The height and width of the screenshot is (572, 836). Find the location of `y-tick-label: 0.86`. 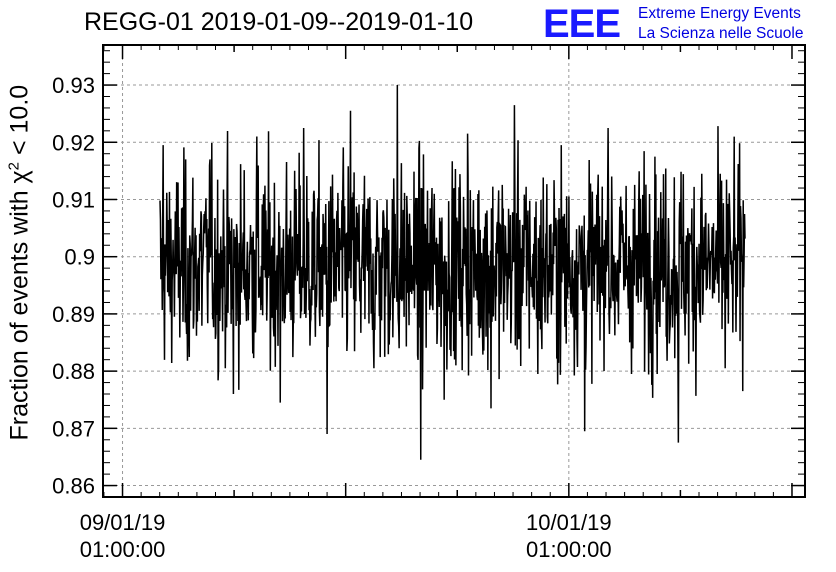

y-tick-label: 0.86 is located at coordinates (73, 486).